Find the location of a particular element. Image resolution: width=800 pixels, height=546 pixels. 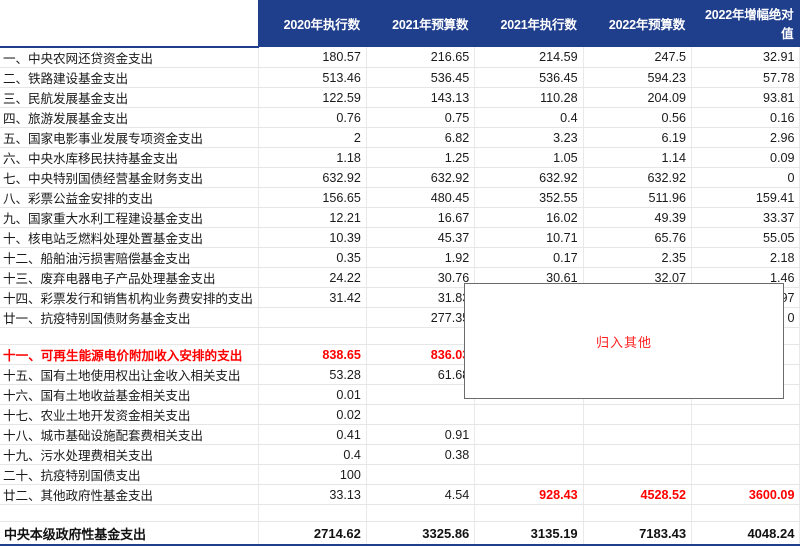

table-row: 十七、农业土地开发资金相关支出 0.02 is located at coordinates (400, 414).